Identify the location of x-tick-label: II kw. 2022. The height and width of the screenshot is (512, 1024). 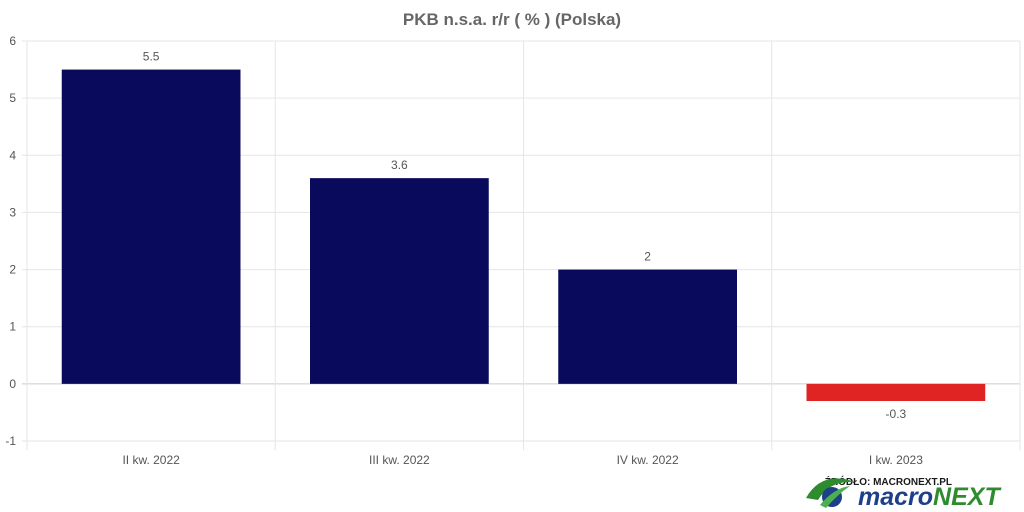
(151, 460).